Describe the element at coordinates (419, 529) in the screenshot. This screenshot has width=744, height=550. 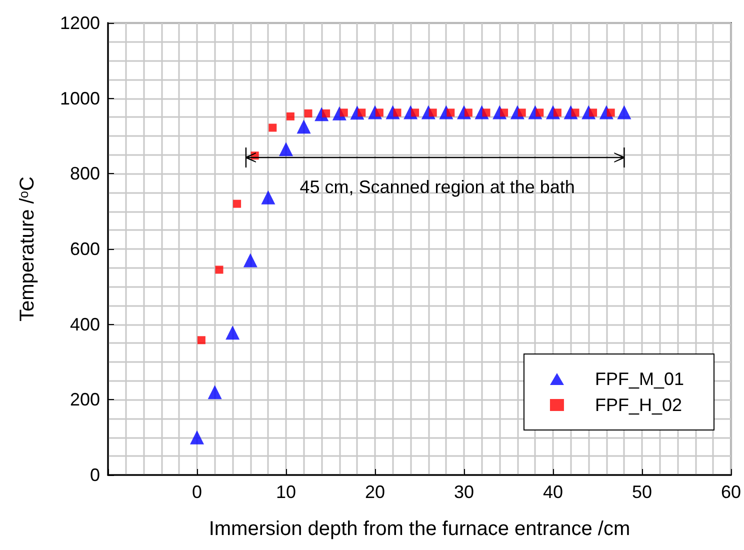
I see `x-axis-title: Immersion depth from the furnace entrance /cm` at that location.